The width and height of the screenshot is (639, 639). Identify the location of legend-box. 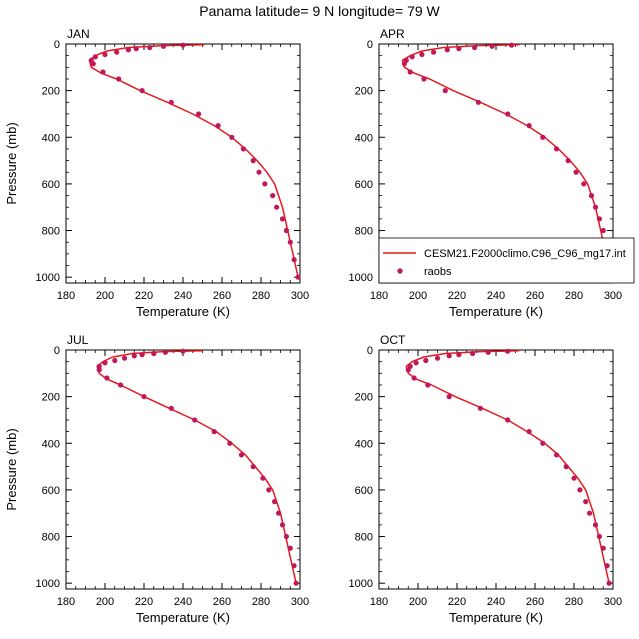
(506, 260).